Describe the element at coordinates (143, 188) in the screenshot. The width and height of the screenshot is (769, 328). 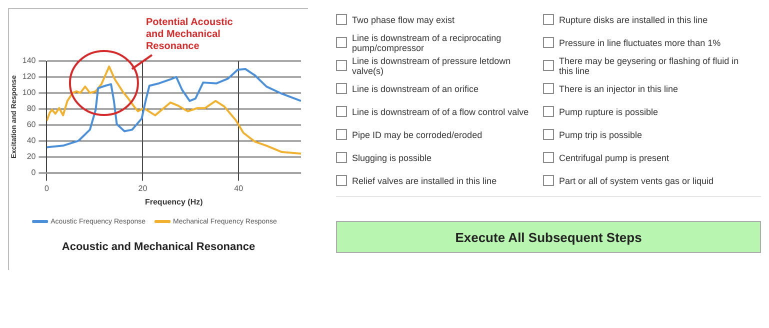
I see `x-tick-label: 20` at that location.